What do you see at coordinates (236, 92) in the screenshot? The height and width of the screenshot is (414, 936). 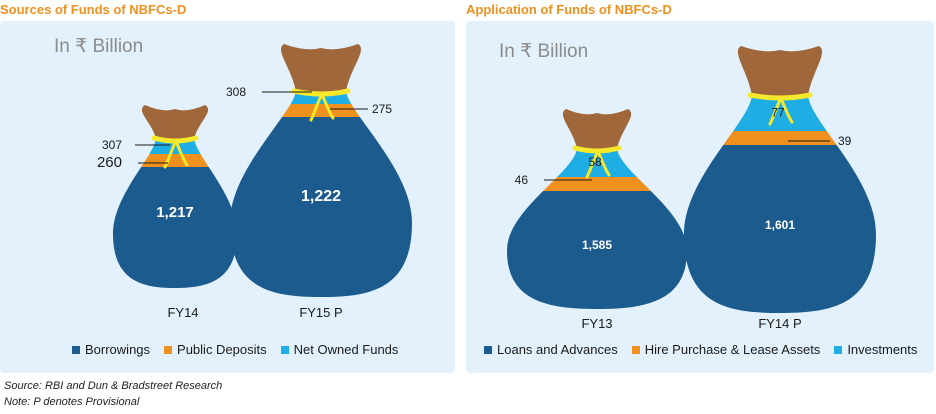 I see `data-label-net-owned-funds: 308` at bounding box center [236, 92].